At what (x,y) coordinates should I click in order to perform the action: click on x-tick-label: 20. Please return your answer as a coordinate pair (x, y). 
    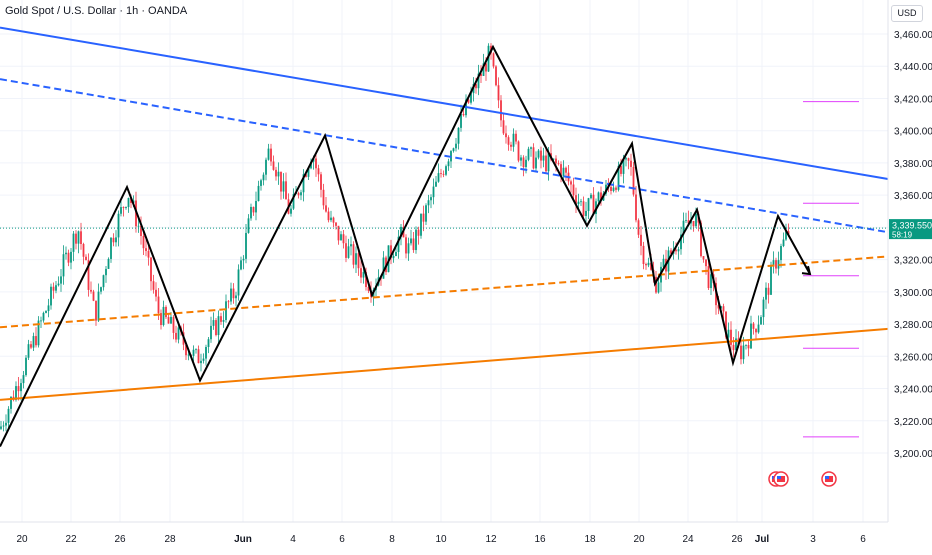
    Looking at the image, I should click on (639, 539).